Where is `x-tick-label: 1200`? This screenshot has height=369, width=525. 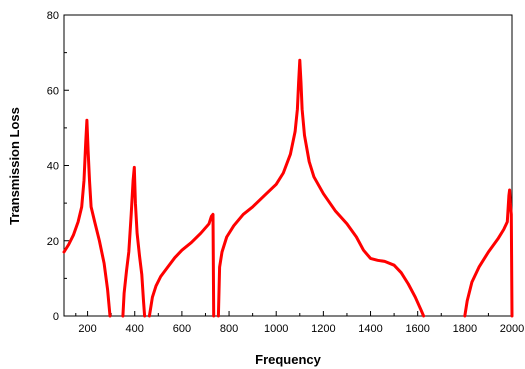
x-tick-label: 1200 is located at coordinates (323, 329).